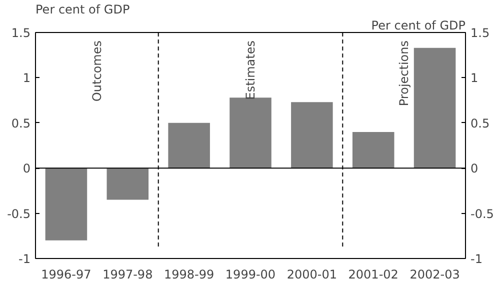  What do you see at coordinates (250, 275) in the screenshot?
I see `x-tick-label: 1999-00` at bounding box center [250, 275].